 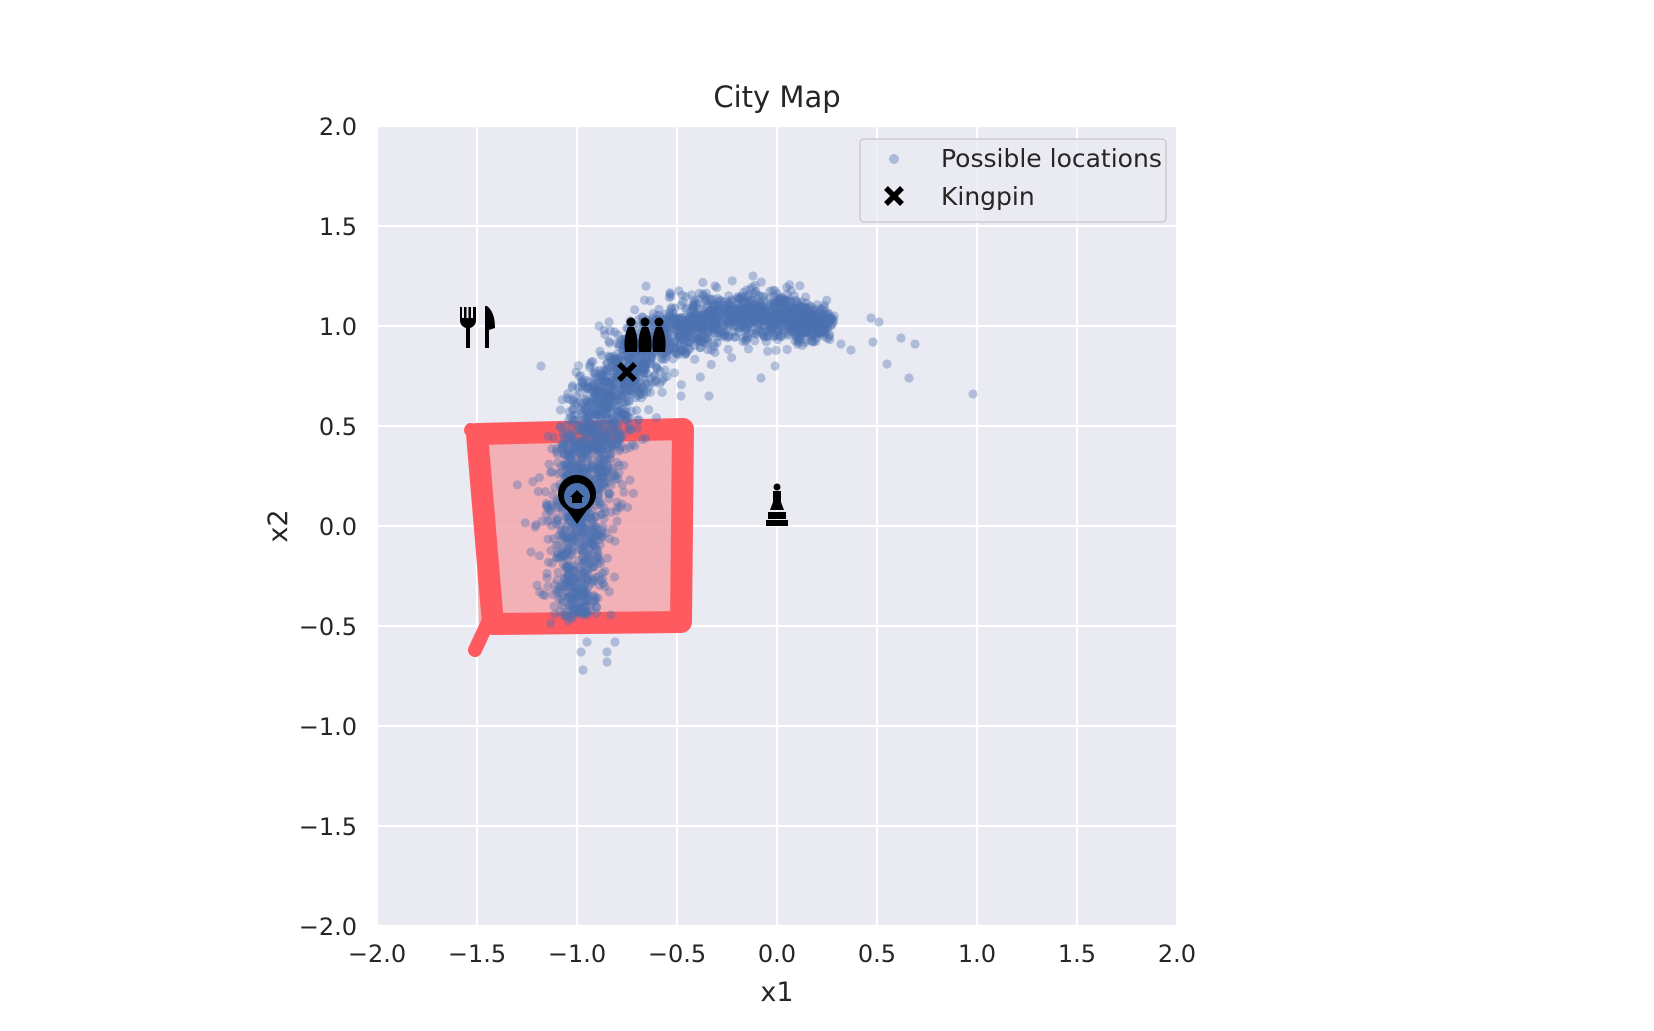 What do you see at coordinates (894, 196) in the screenshot?
I see `x-mark-strokes` at bounding box center [894, 196].